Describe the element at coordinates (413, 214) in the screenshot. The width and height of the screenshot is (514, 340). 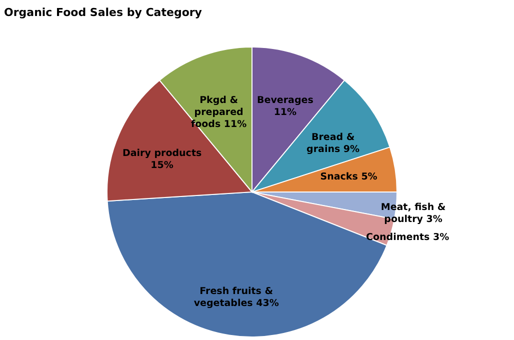
I see `slice-label: Meat, fish & poultry 3%` at that location.